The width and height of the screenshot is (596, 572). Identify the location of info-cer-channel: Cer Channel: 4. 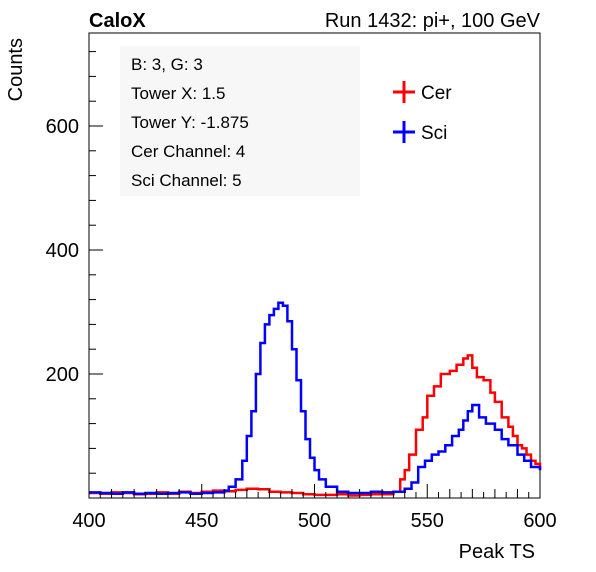
(188, 151).